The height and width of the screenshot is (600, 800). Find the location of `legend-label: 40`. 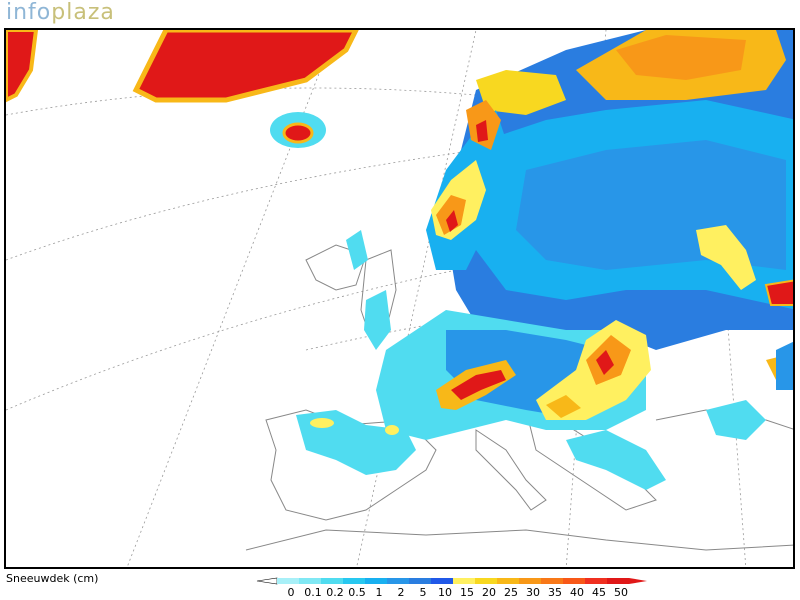

legend-label: 40 is located at coordinates (577, 592).